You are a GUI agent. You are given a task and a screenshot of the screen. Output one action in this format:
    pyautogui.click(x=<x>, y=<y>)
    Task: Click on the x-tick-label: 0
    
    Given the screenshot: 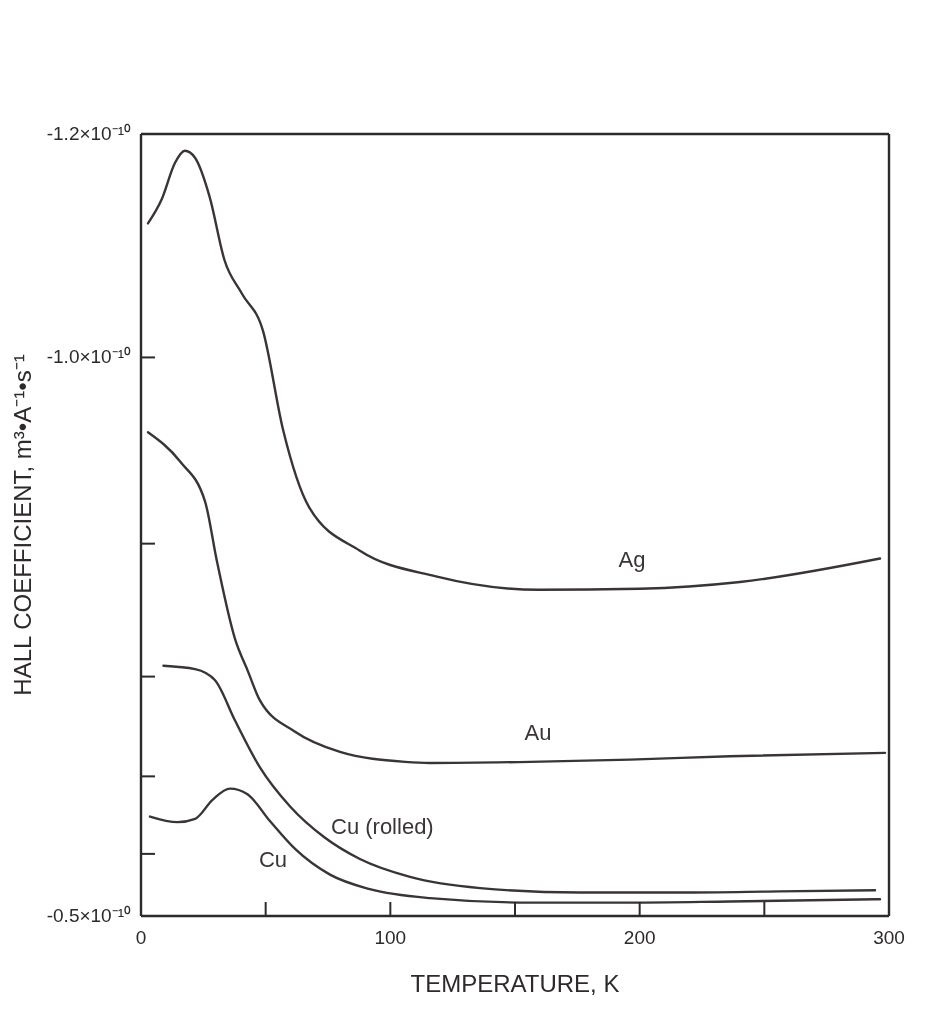 What is the action you would take?
    pyautogui.click(x=141, y=937)
    